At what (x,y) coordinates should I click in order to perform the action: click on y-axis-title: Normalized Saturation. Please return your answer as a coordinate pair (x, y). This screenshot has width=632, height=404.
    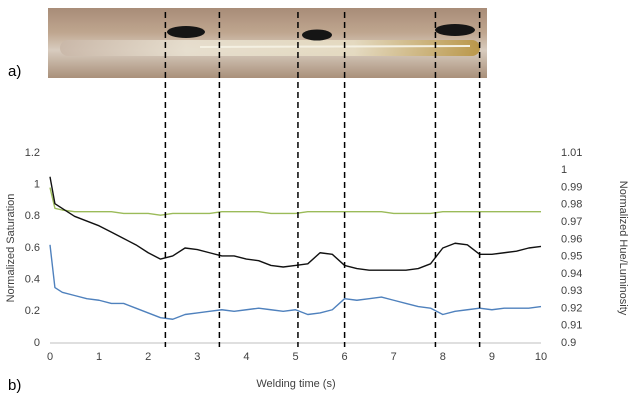
    Looking at the image, I should click on (11, 248).